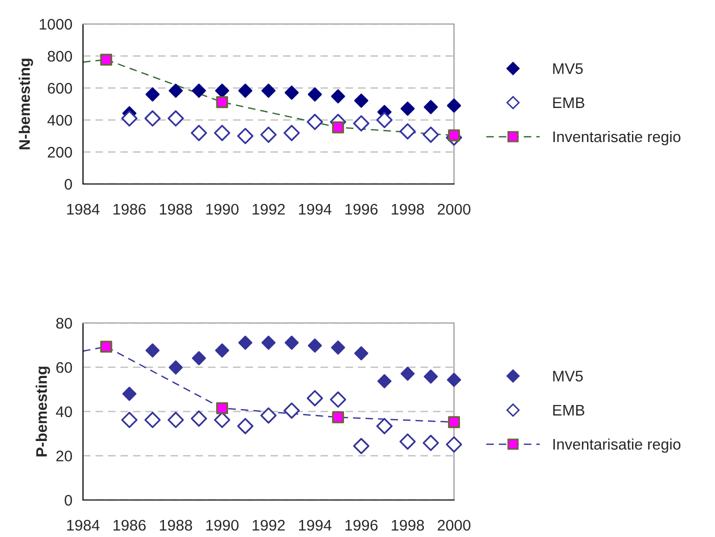 Image resolution: width=715 pixels, height=537 pixels. I want to click on y-tick-label: 20, so click(64, 456).